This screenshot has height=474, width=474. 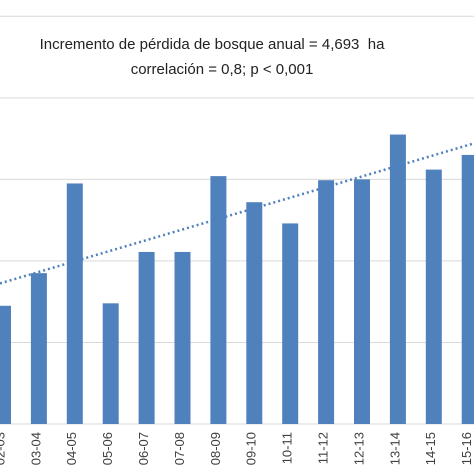 I want to click on x-tick-label: 12-13, so click(x=358, y=448).